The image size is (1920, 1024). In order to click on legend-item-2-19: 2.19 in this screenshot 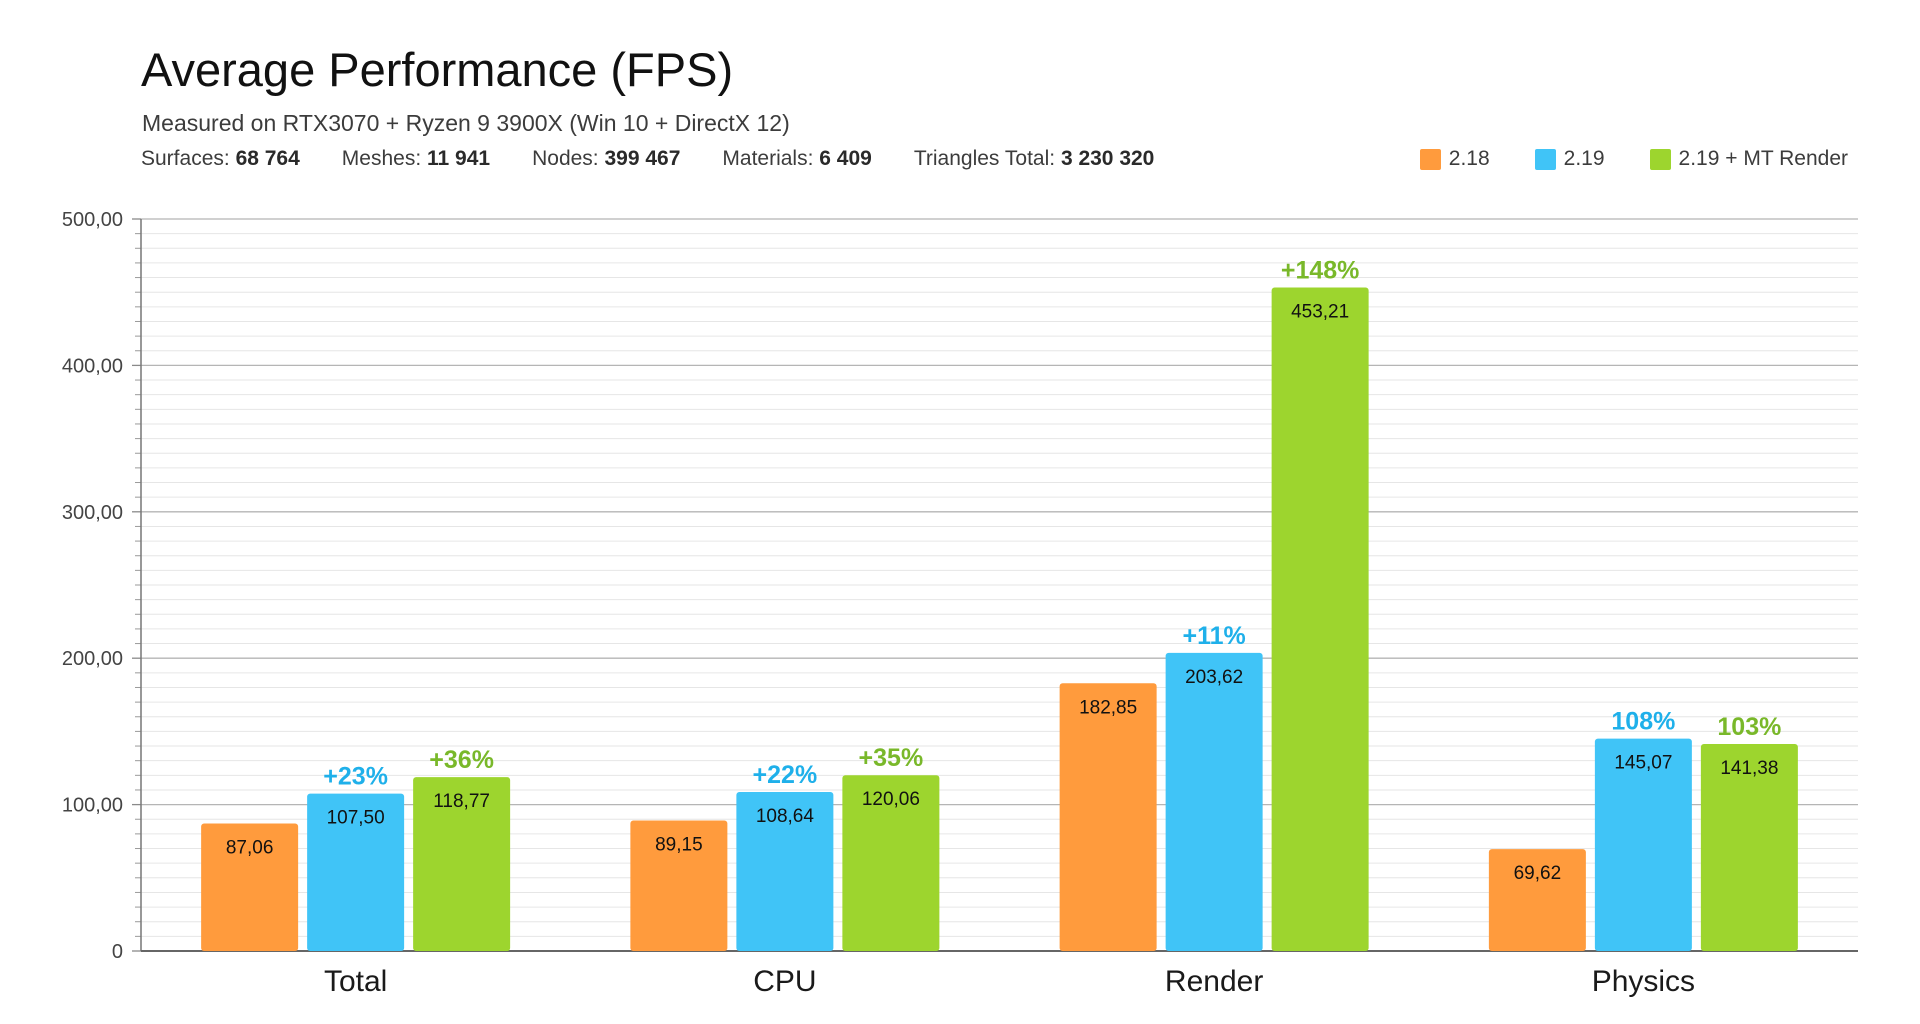, I will do `click(1569, 159)`.